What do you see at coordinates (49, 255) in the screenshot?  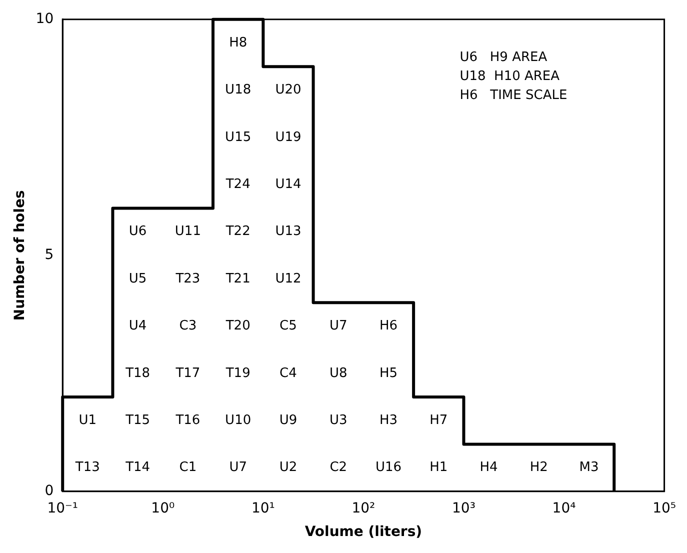 I see `y-tick-label: 5` at bounding box center [49, 255].